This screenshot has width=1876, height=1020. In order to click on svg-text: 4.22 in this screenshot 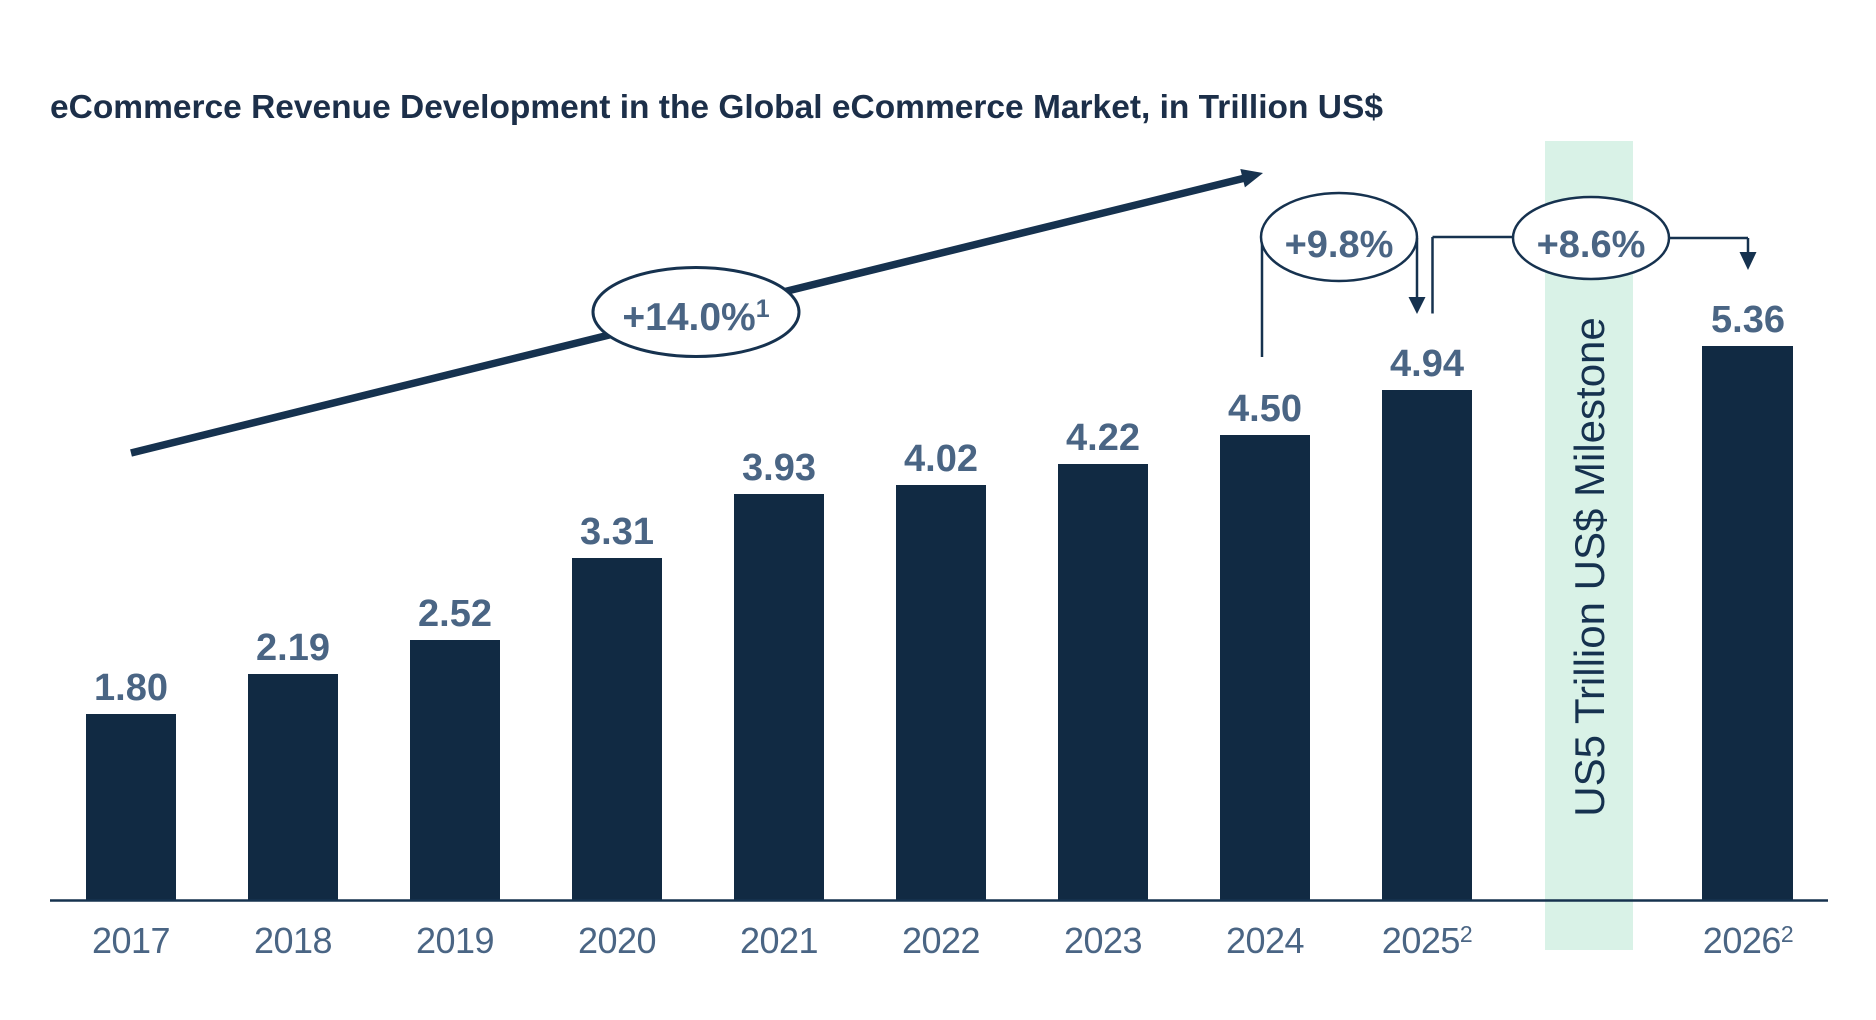, I will do `click(1103, 438)`.